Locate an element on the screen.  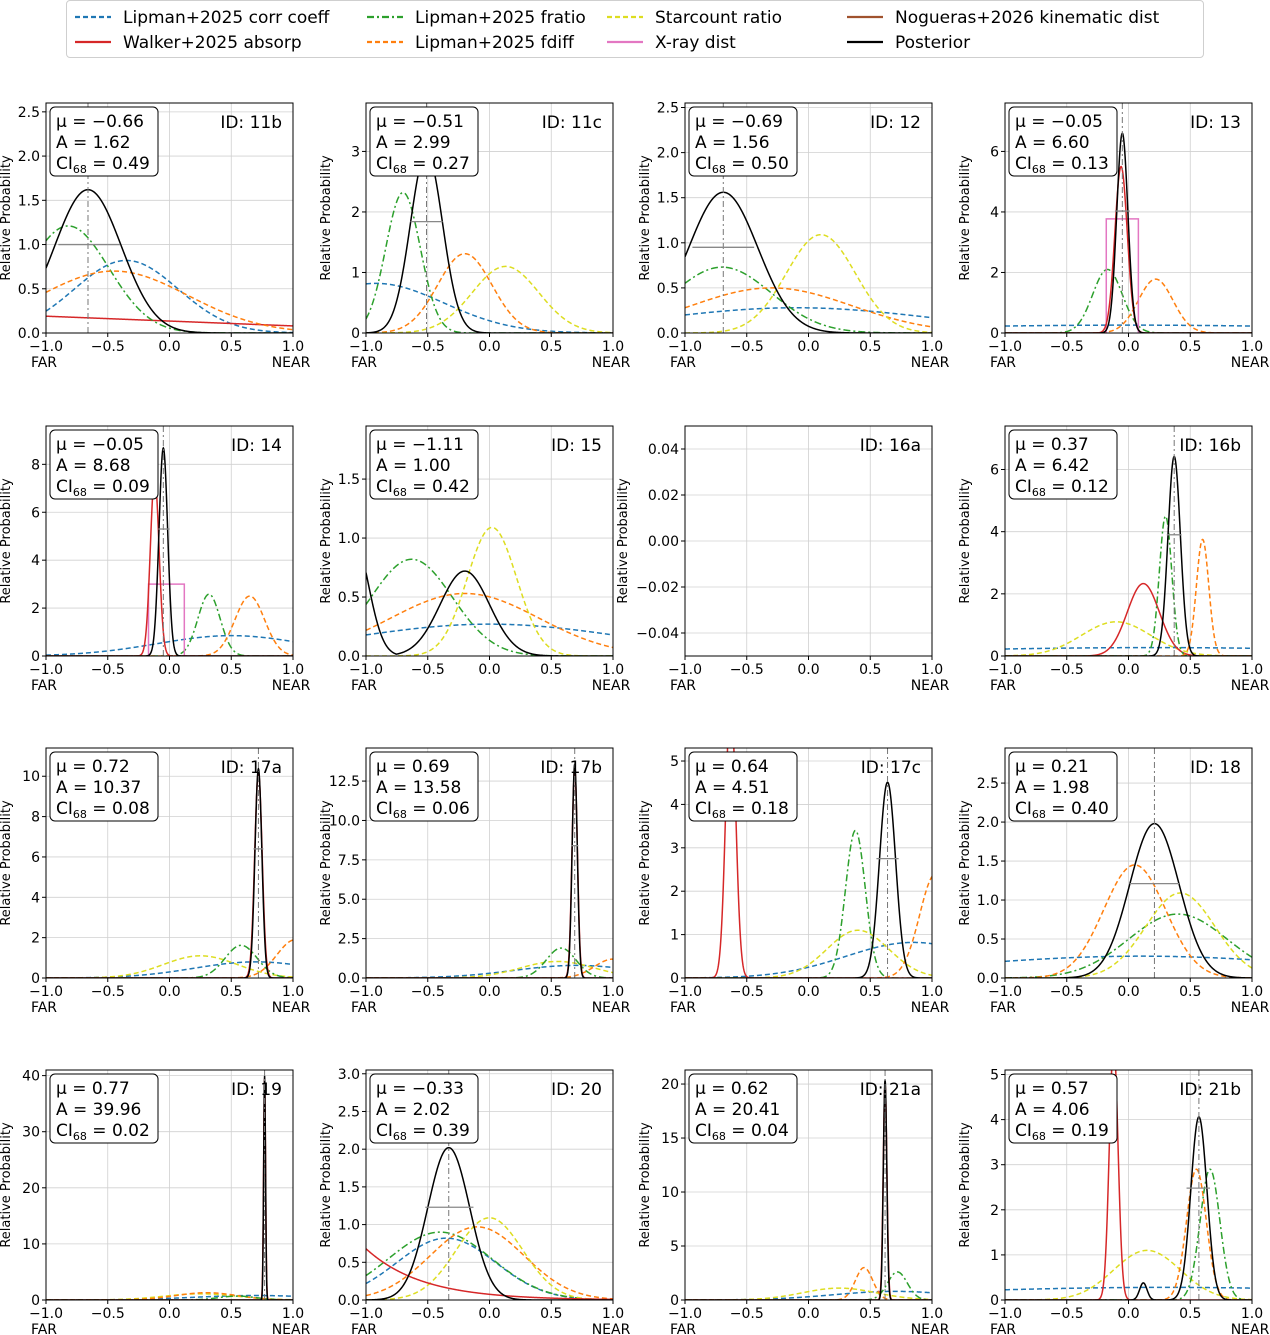
legend-label: Walker+2025 absorp is located at coordinates (212, 43).